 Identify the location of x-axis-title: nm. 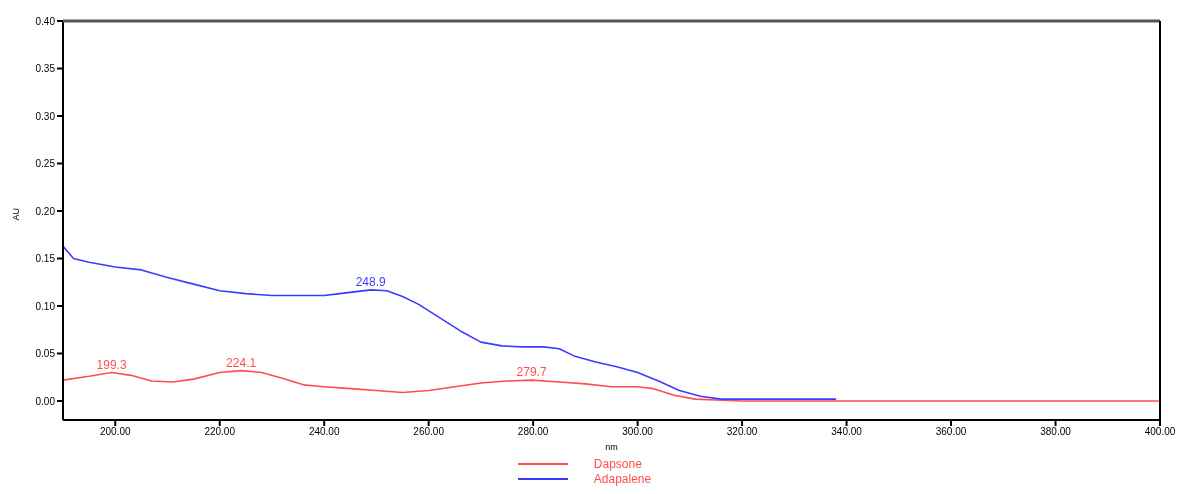
(611, 447).